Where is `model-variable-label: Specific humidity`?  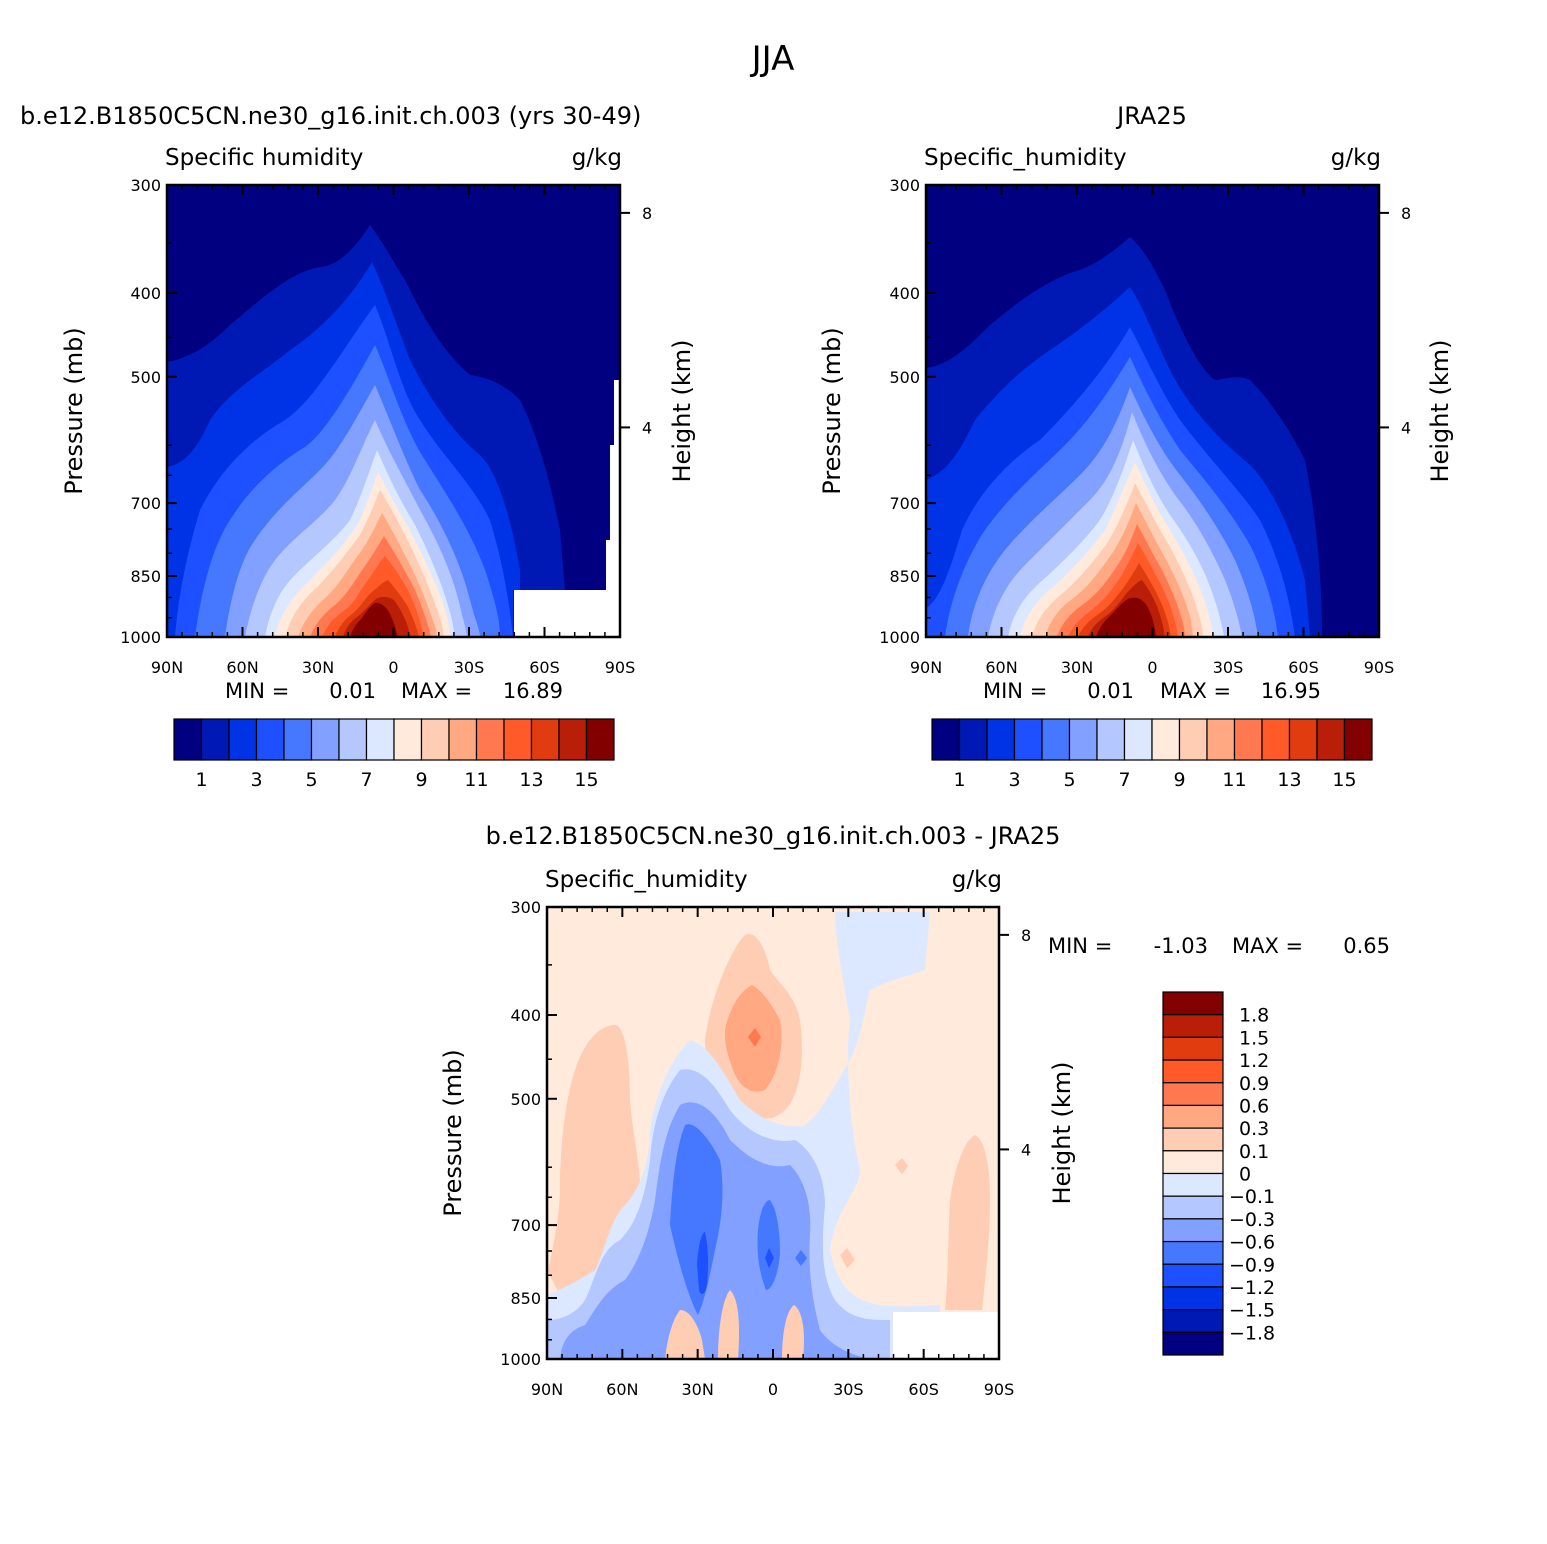 model-variable-label: Specific humidity is located at coordinates (264, 158).